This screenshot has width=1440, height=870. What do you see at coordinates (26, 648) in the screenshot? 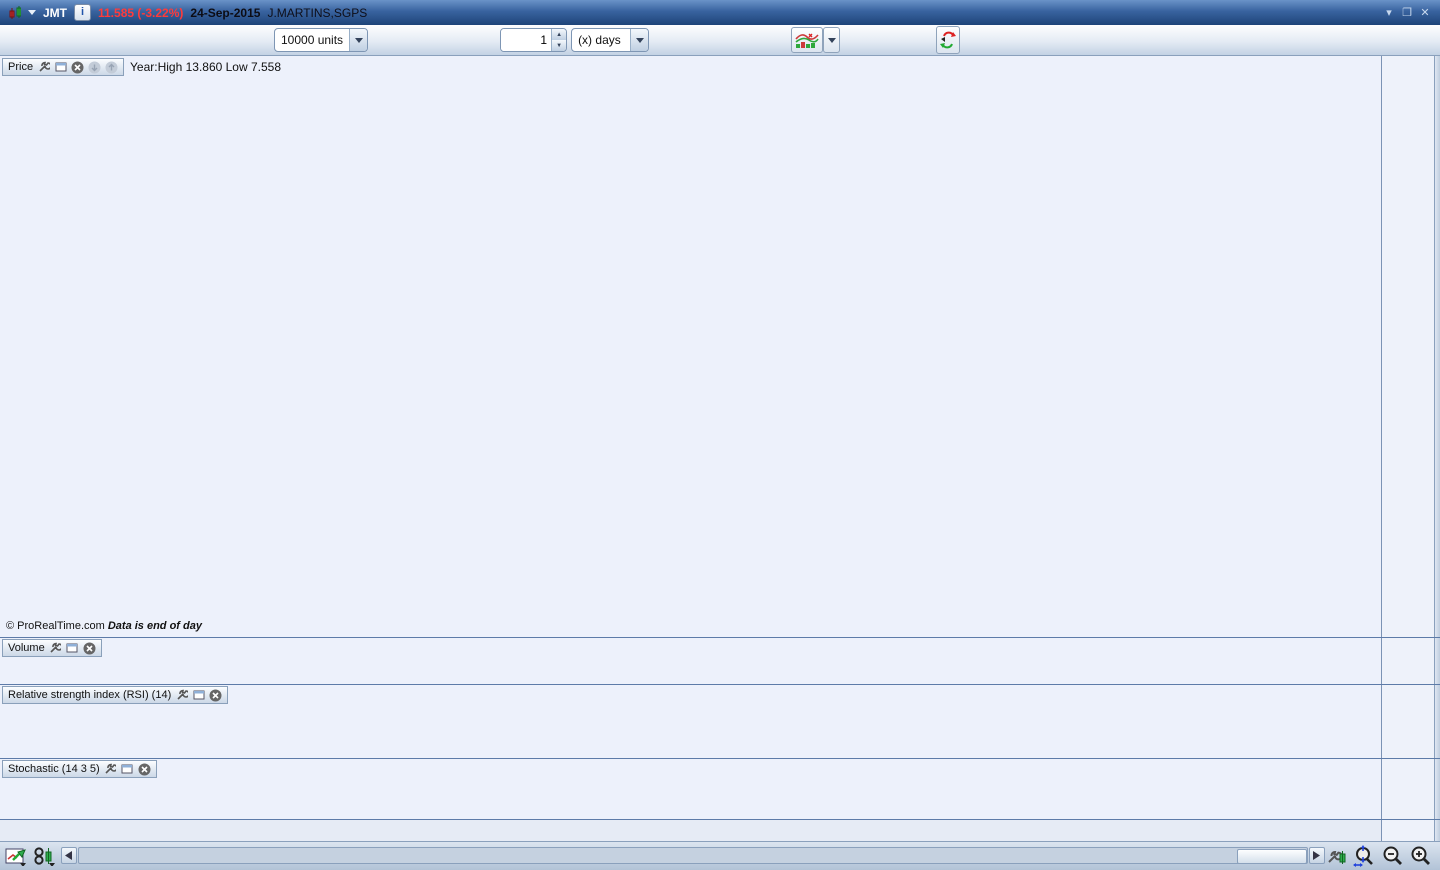
I see `volume-pane-label: Volume` at bounding box center [26, 648].